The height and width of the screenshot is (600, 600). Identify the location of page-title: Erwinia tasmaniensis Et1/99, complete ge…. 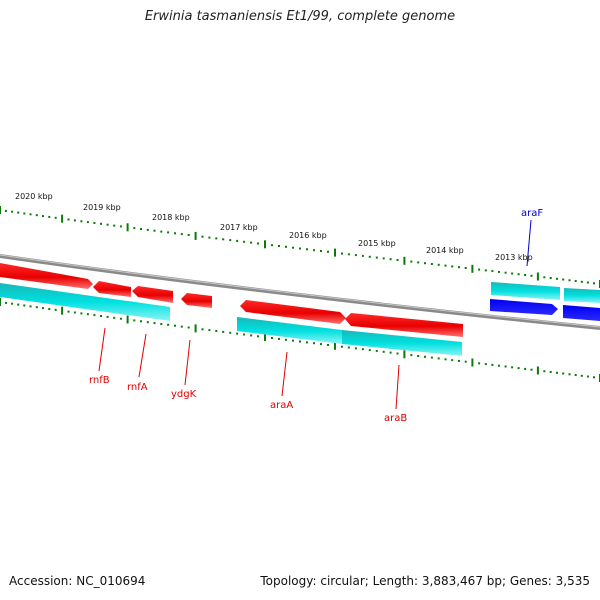
(300, 16).